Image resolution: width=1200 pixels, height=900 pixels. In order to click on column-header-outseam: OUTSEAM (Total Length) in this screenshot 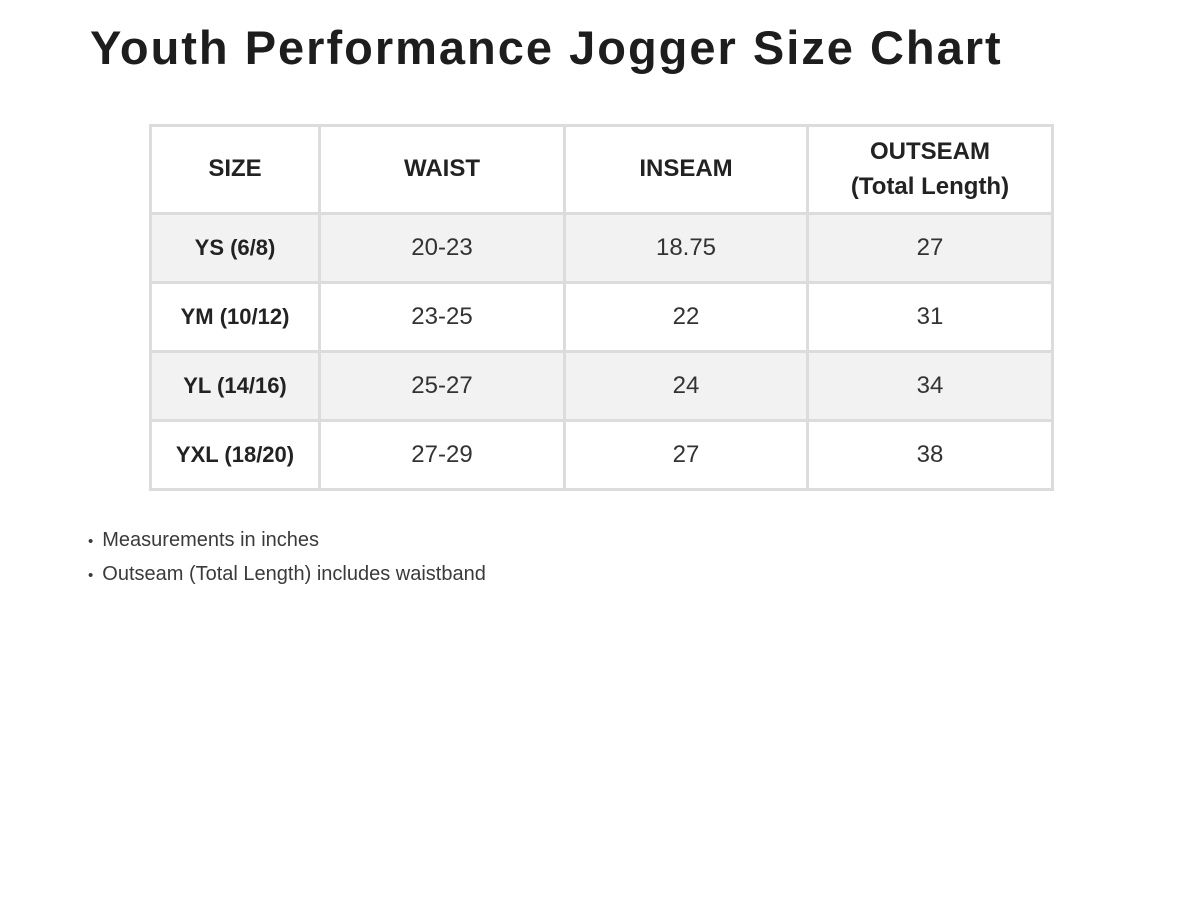, I will do `click(930, 169)`.